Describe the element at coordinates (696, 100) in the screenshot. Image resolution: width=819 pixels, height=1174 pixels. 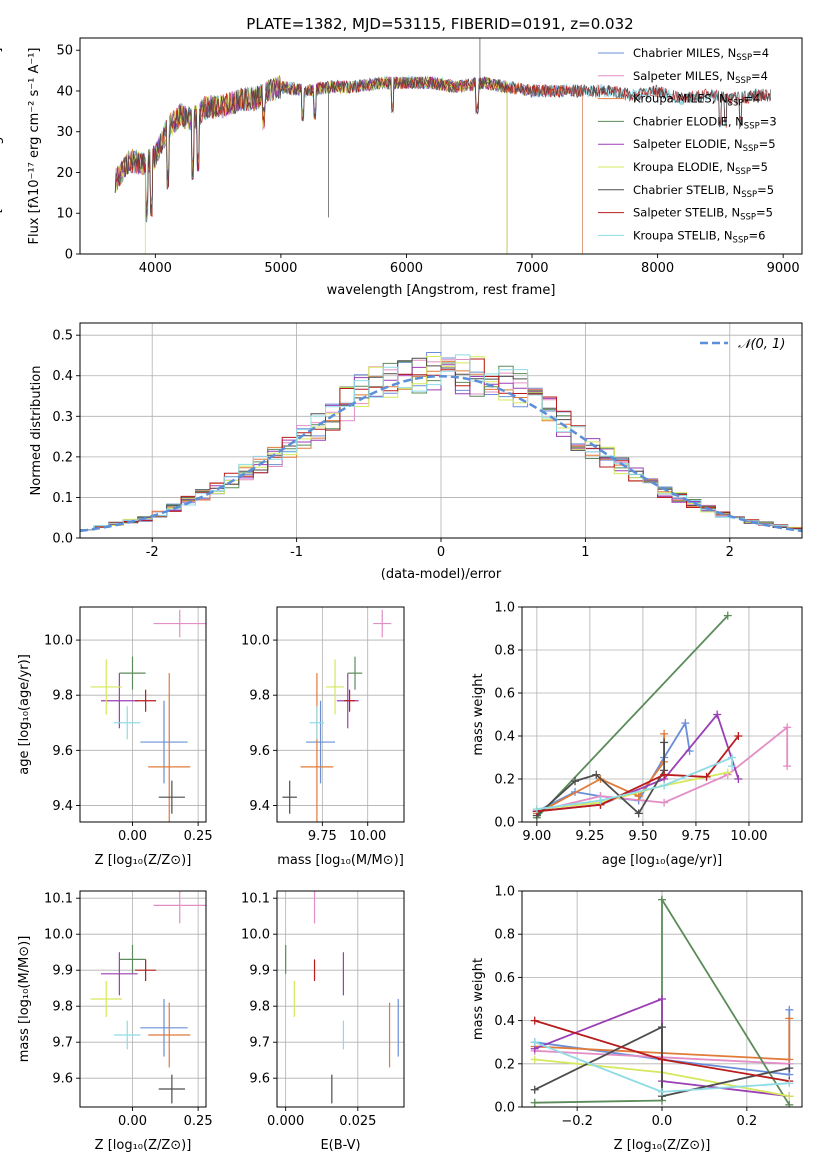
I see `legend-label: Kroupa MILES, NSSP=4` at that location.